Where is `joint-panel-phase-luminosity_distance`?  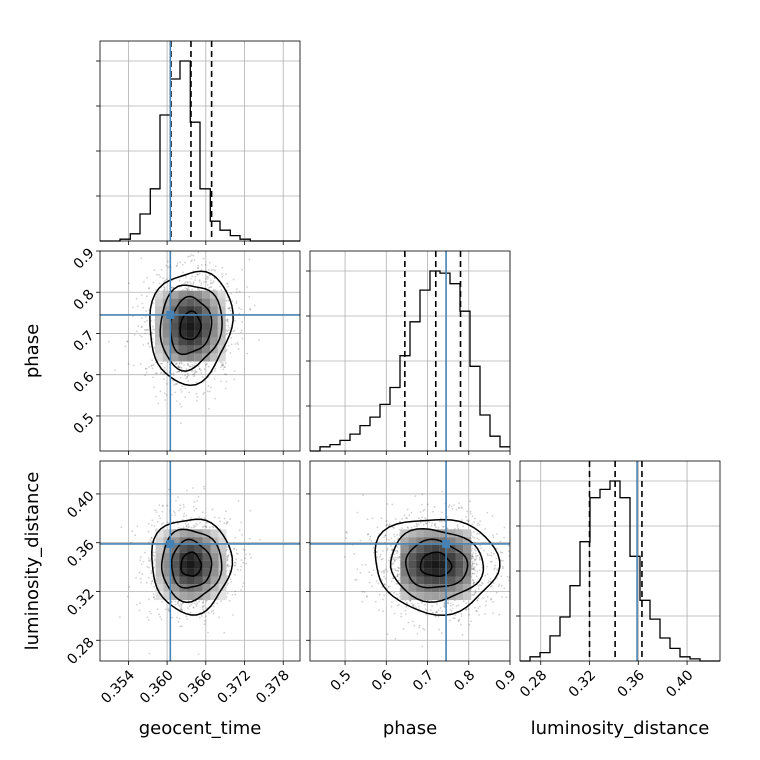 joint-panel-phase-luminosity_distance is located at coordinates (409, 562).